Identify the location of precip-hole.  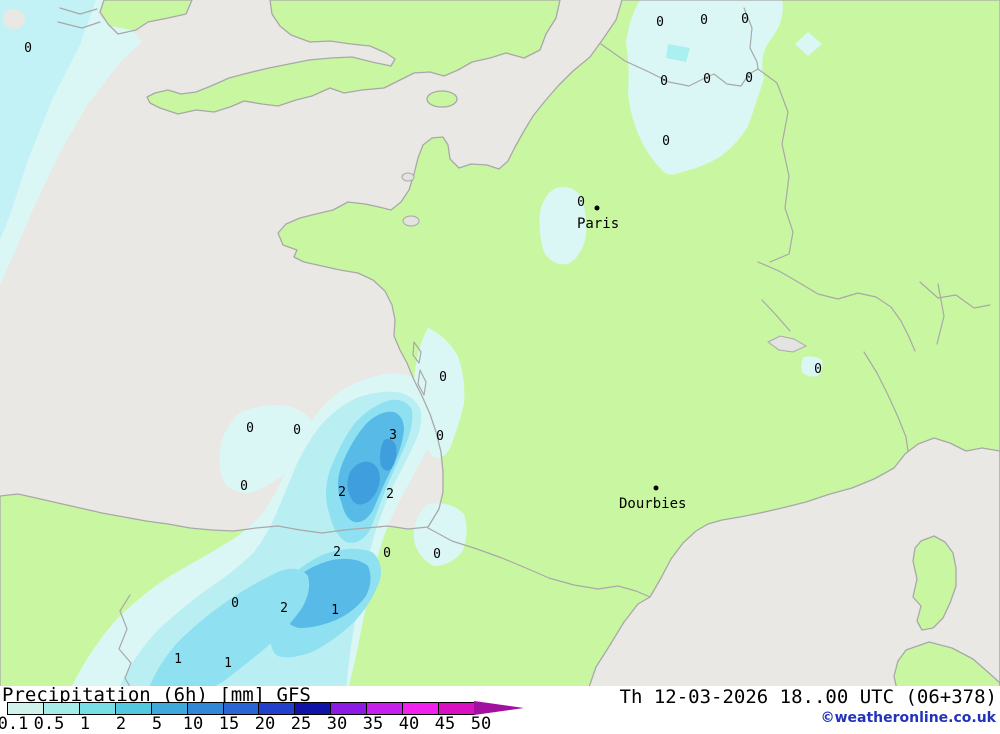
(14, 19).